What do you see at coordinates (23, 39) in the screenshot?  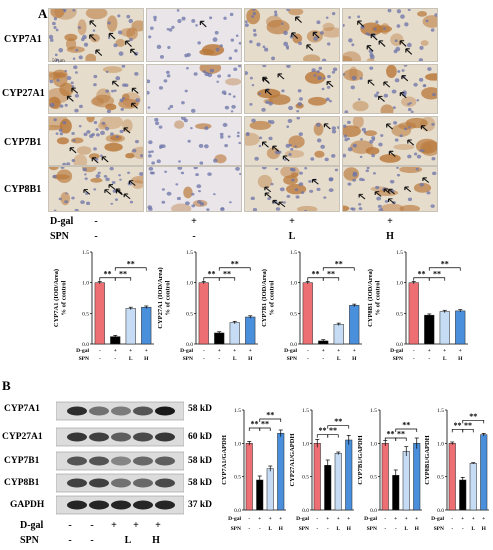 I see `ihc-row-label-cyp7a1: CYP7A1` at bounding box center [23, 39].